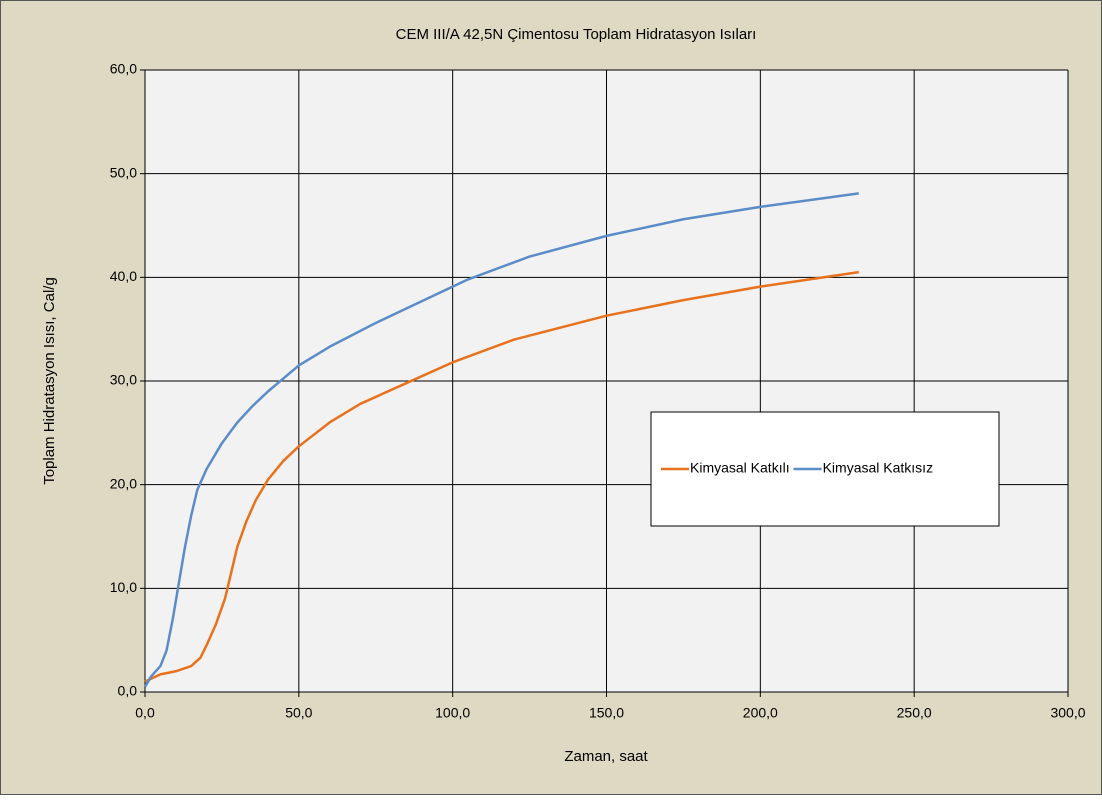 The width and height of the screenshot is (1102, 800). What do you see at coordinates (123, 587) in the screenshot?
I see `y-tick-label: 10,0` at bounding box center [123, 587].